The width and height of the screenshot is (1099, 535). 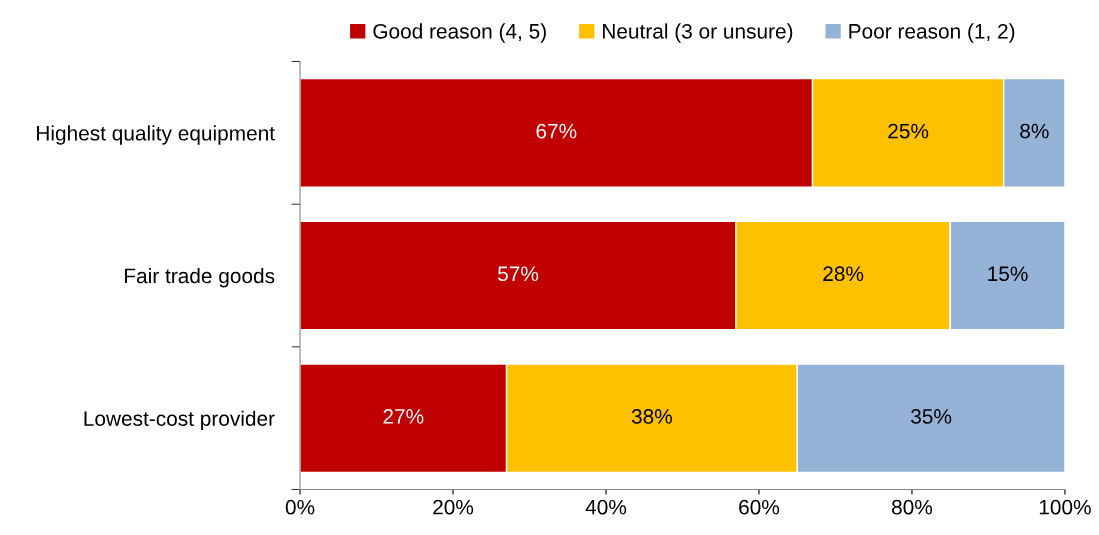 What do you see at coordinates (932, 33) in the screenshot?
I see `legend-label: Poor reason (1, 2)` at bounding box center [932, 33].